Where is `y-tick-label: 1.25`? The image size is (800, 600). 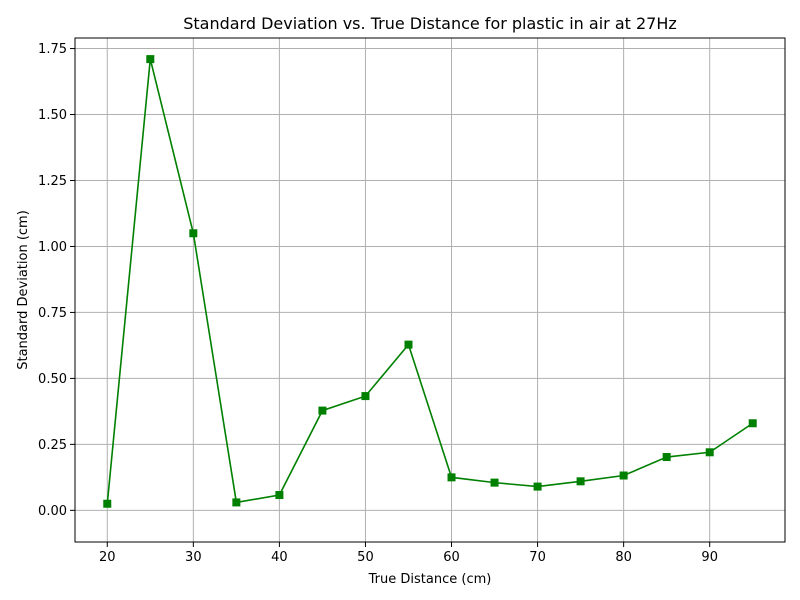
y-tick-label: 1.25 is located at coordinates (52, 181).